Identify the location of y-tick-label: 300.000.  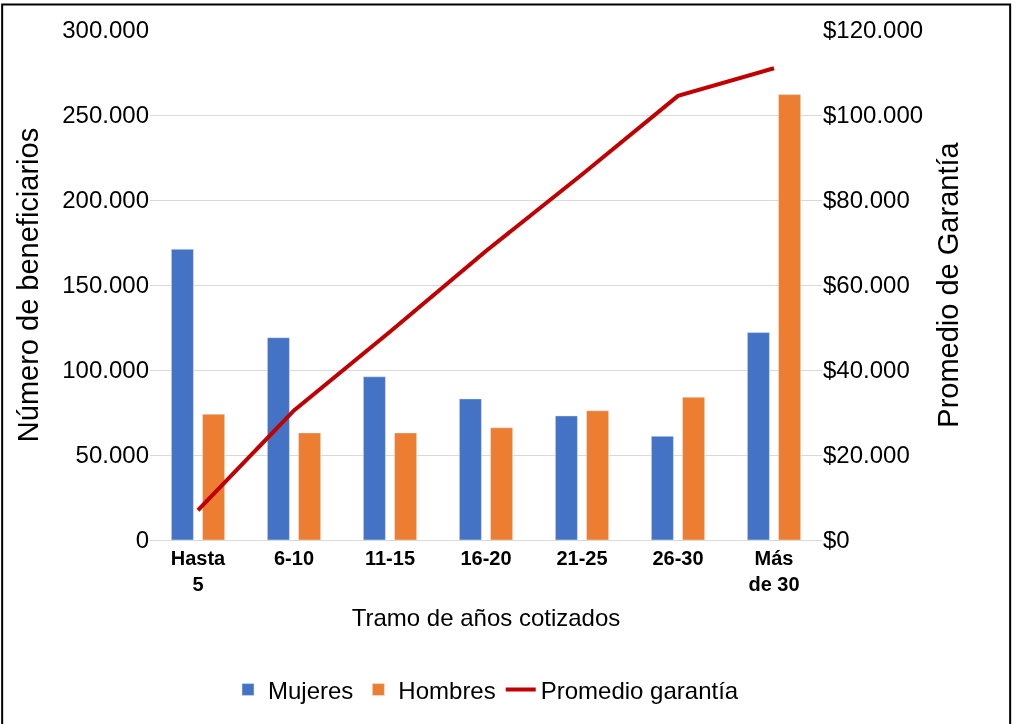
(105, 30).